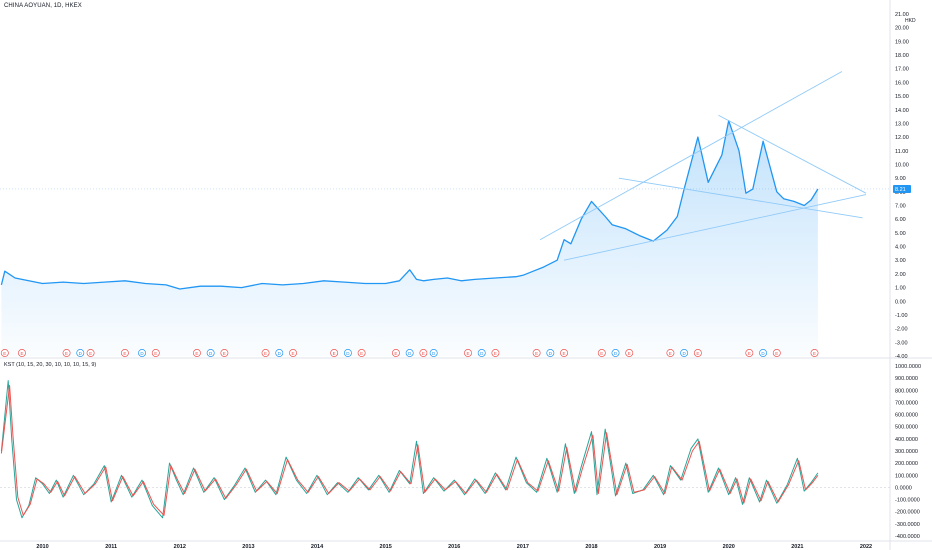 Image resolution: width=932 pixels, height=550 pixels. I want to click on price-tick-label: 18.00, so click(902, 56).